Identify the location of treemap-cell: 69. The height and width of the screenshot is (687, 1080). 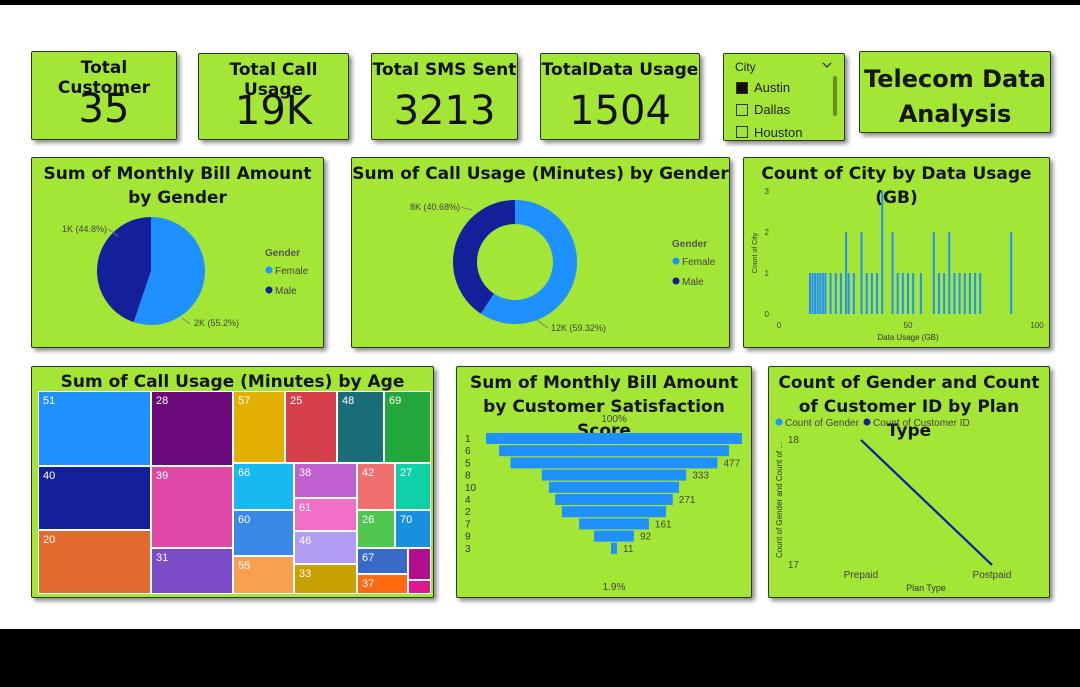
(407, 427).